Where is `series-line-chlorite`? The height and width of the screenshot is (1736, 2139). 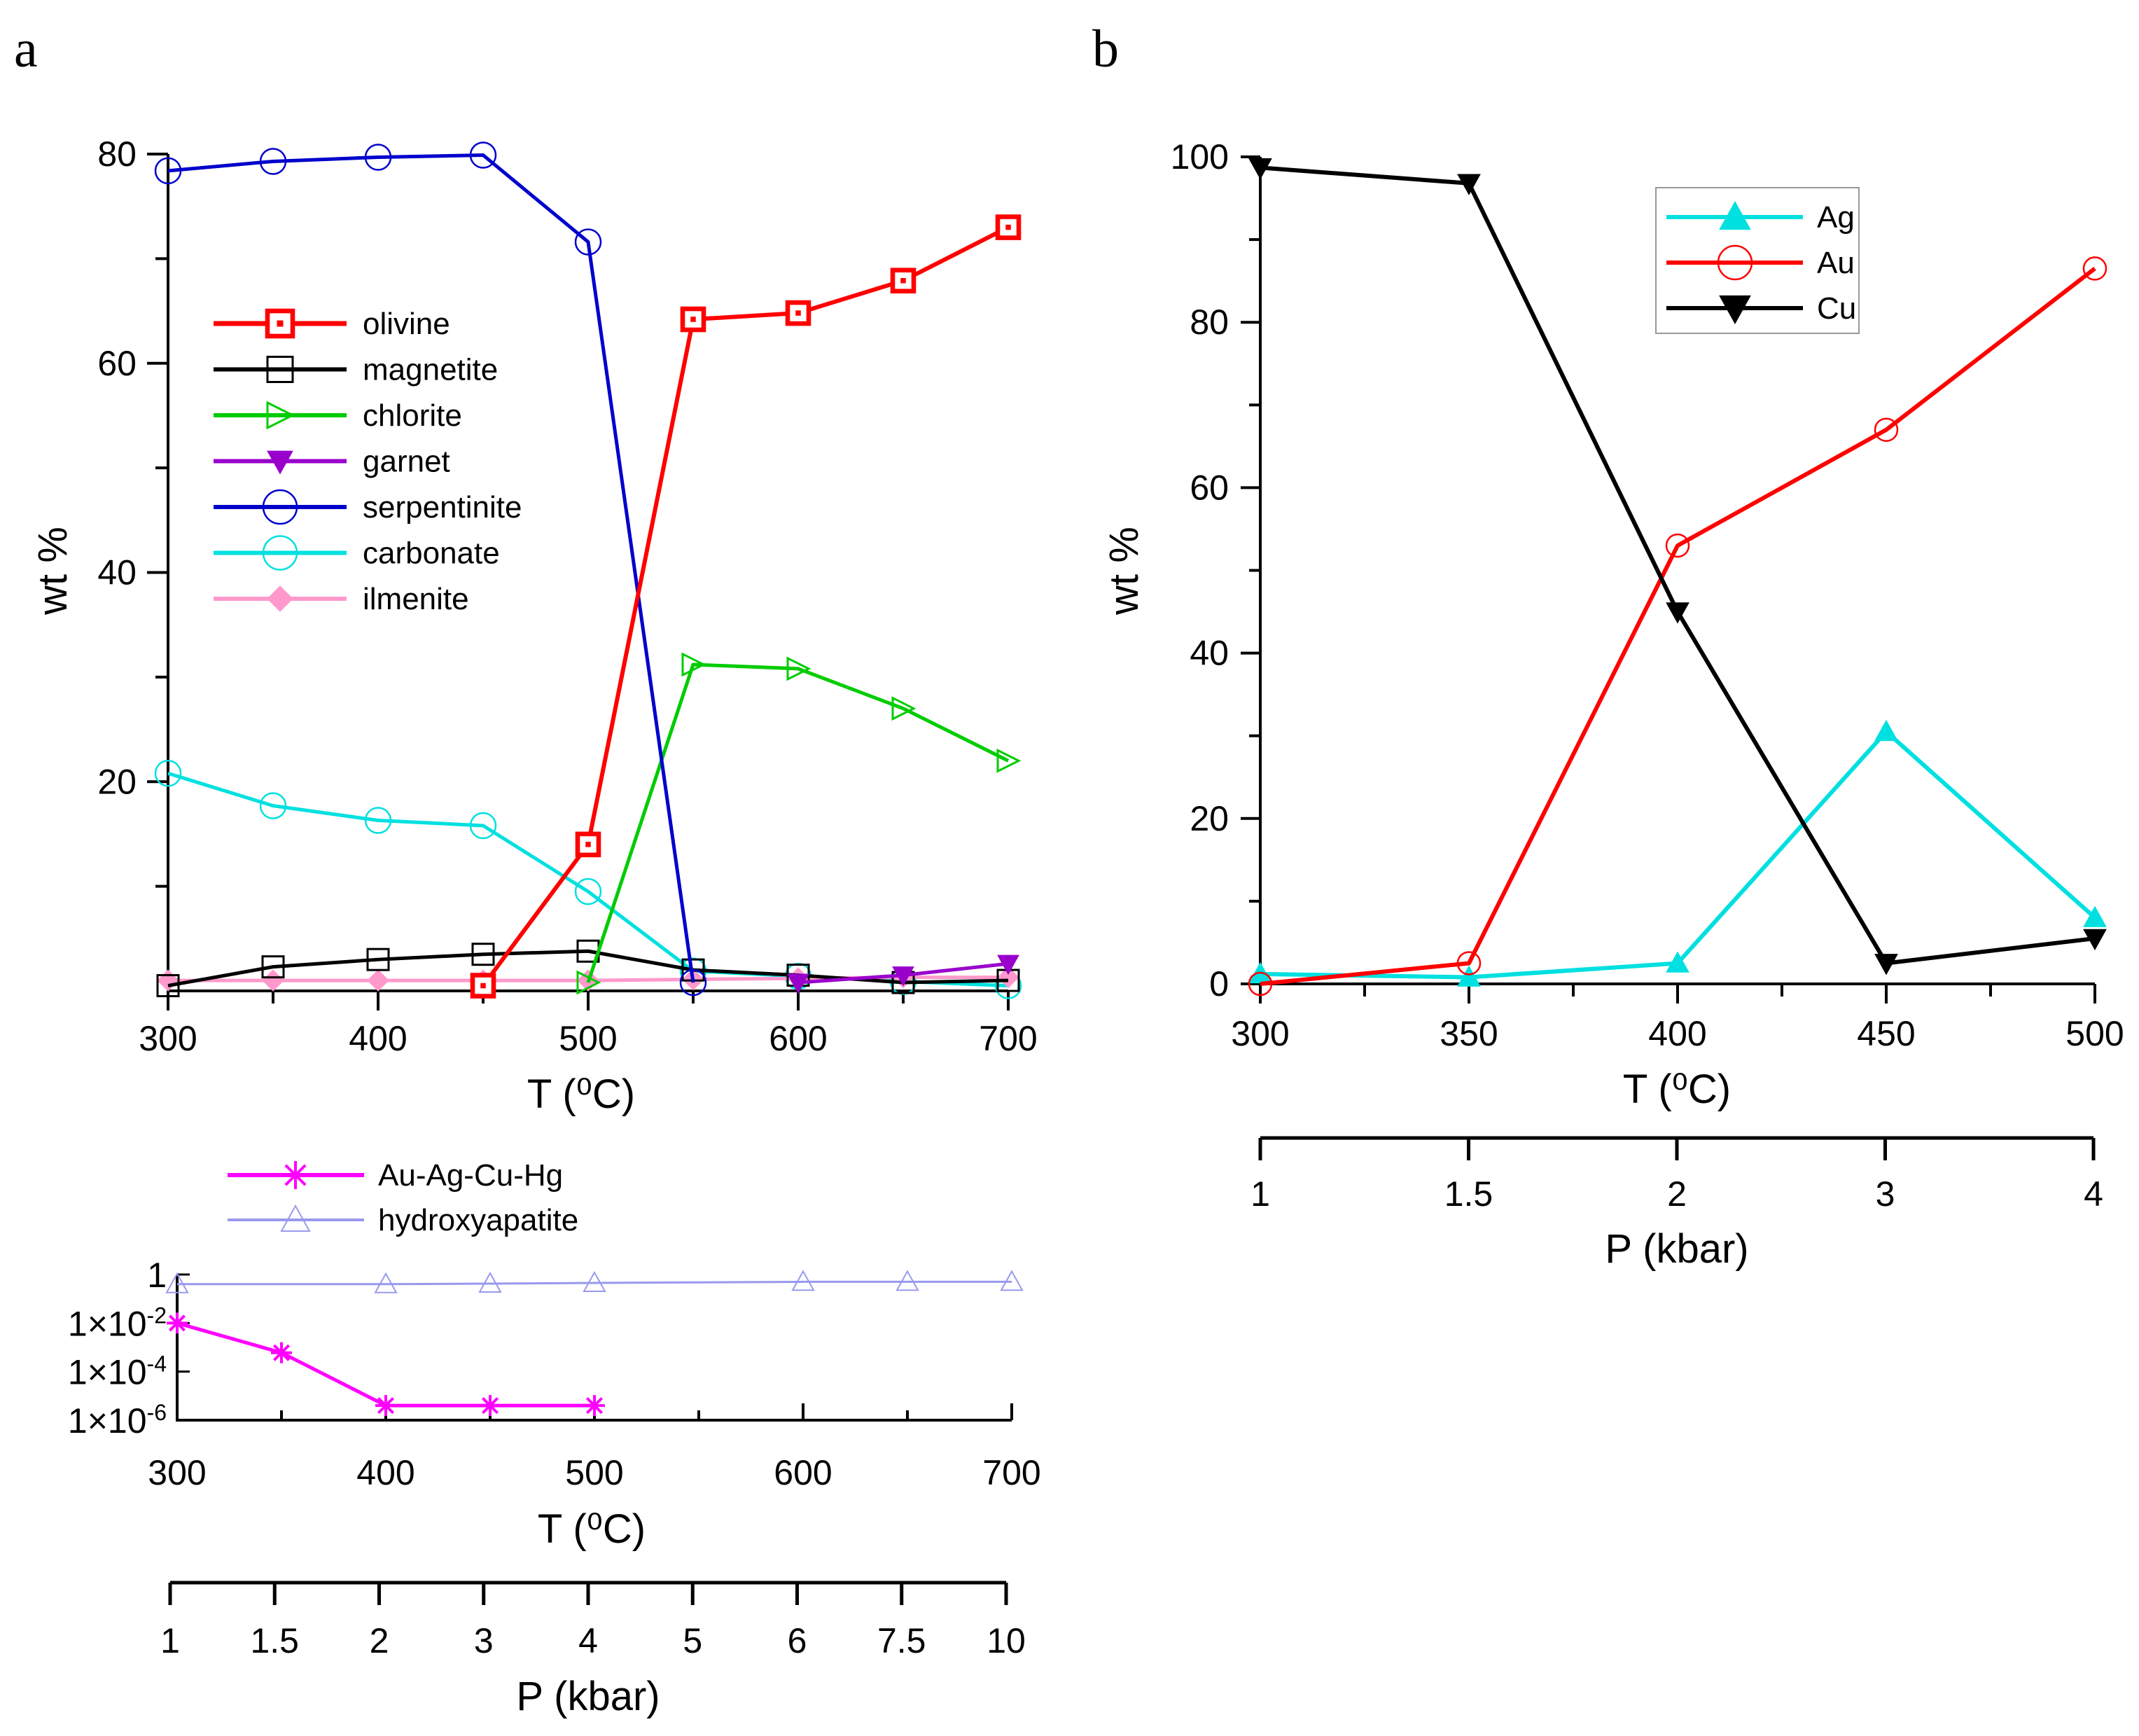
series-line-chlorite is located at coordinates (798, 823).